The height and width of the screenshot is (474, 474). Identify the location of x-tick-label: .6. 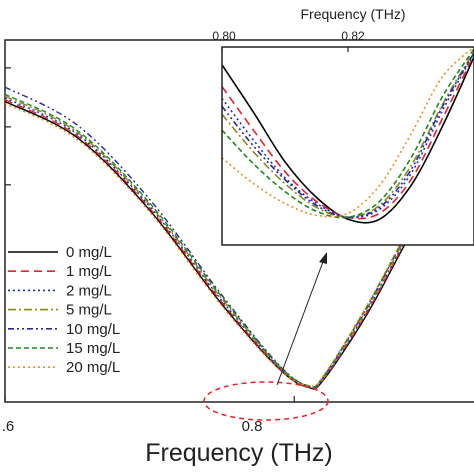
(8, 426).